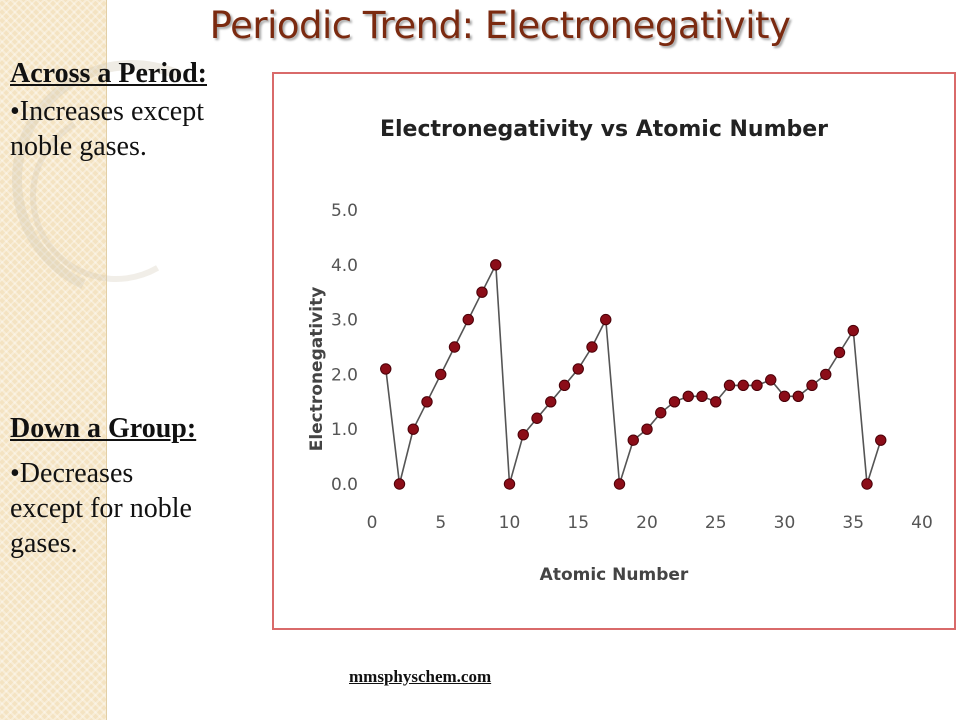  Describe the element at coordinates (578, 523) in the screenshot. I see `x-tick-label: 15` at that location.